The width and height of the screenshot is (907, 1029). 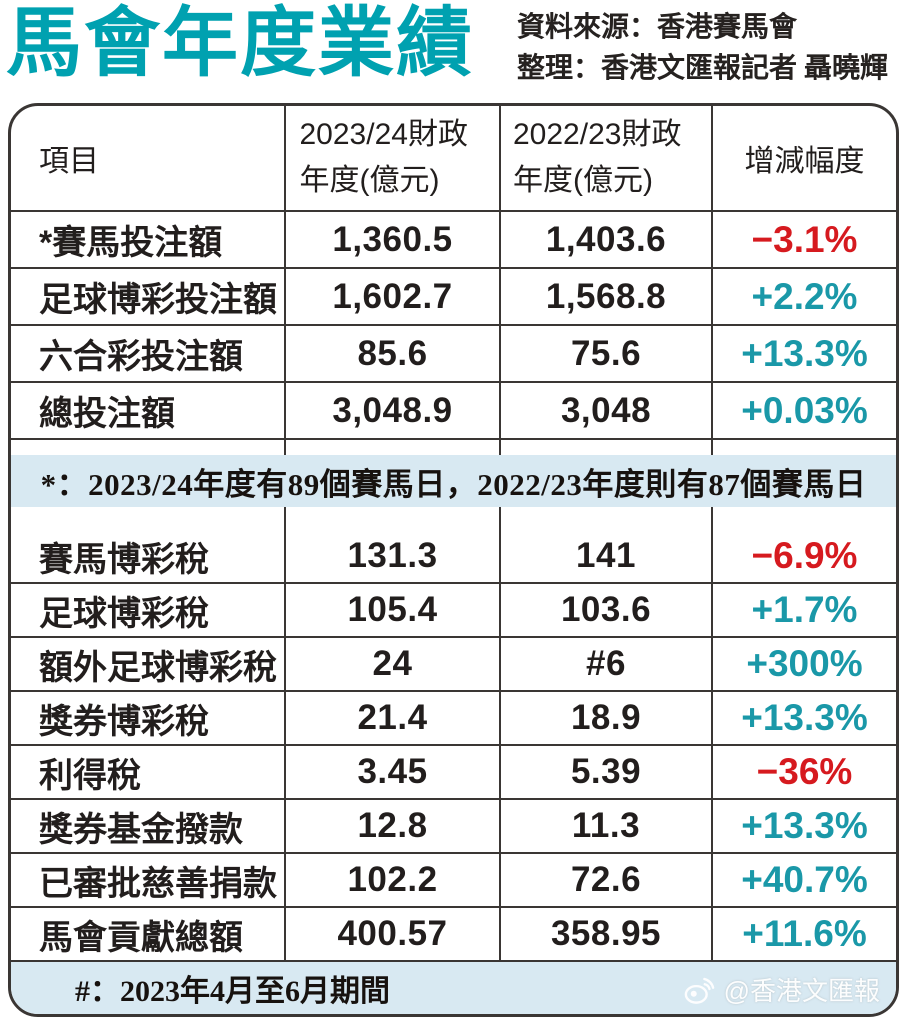 What do you see at coordinates (607, 610) in the screenshot?
I see `value-2023-cell: 103.6` at bounding box center [607, 610].